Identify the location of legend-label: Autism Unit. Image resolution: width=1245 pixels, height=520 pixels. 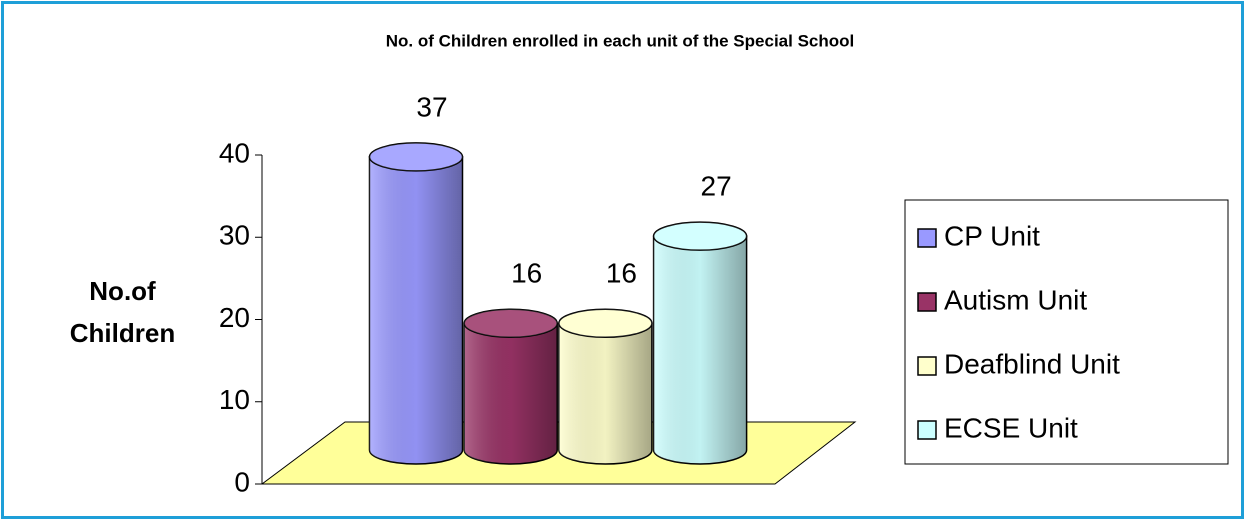
(1015, 299).